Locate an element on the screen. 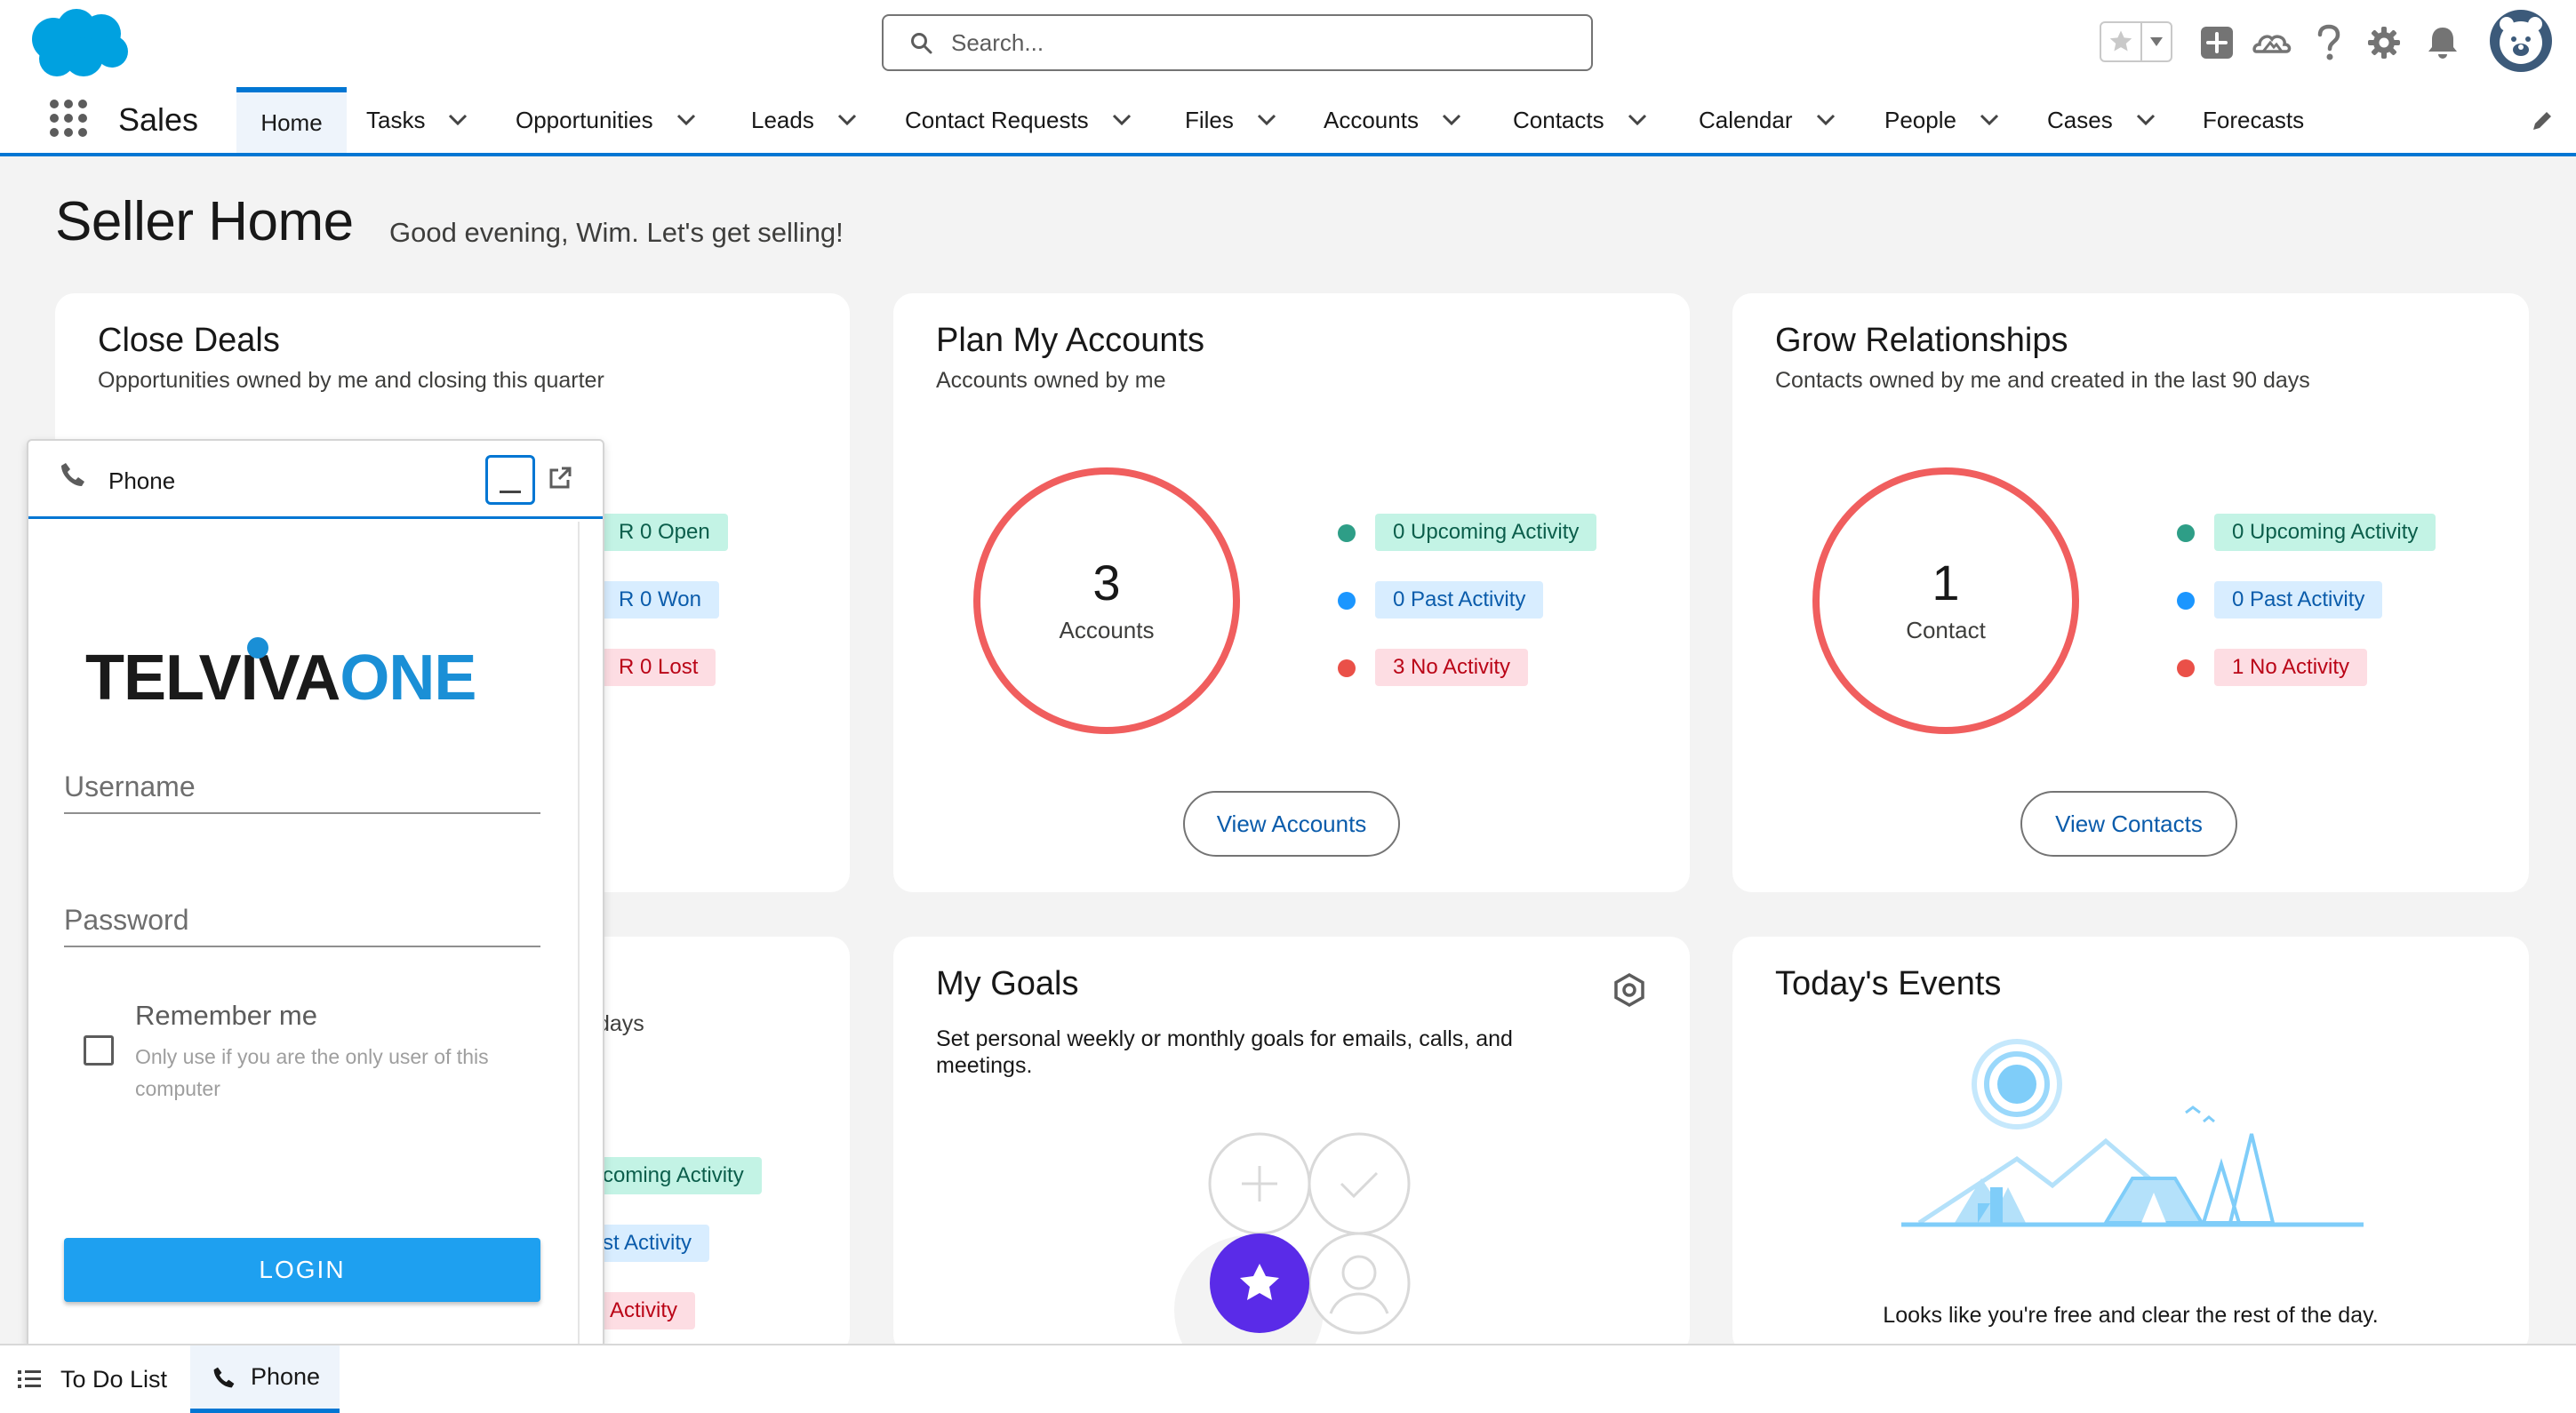 The image size is (2576, 1413). password-field: Password is located at coordinates (302, 925).